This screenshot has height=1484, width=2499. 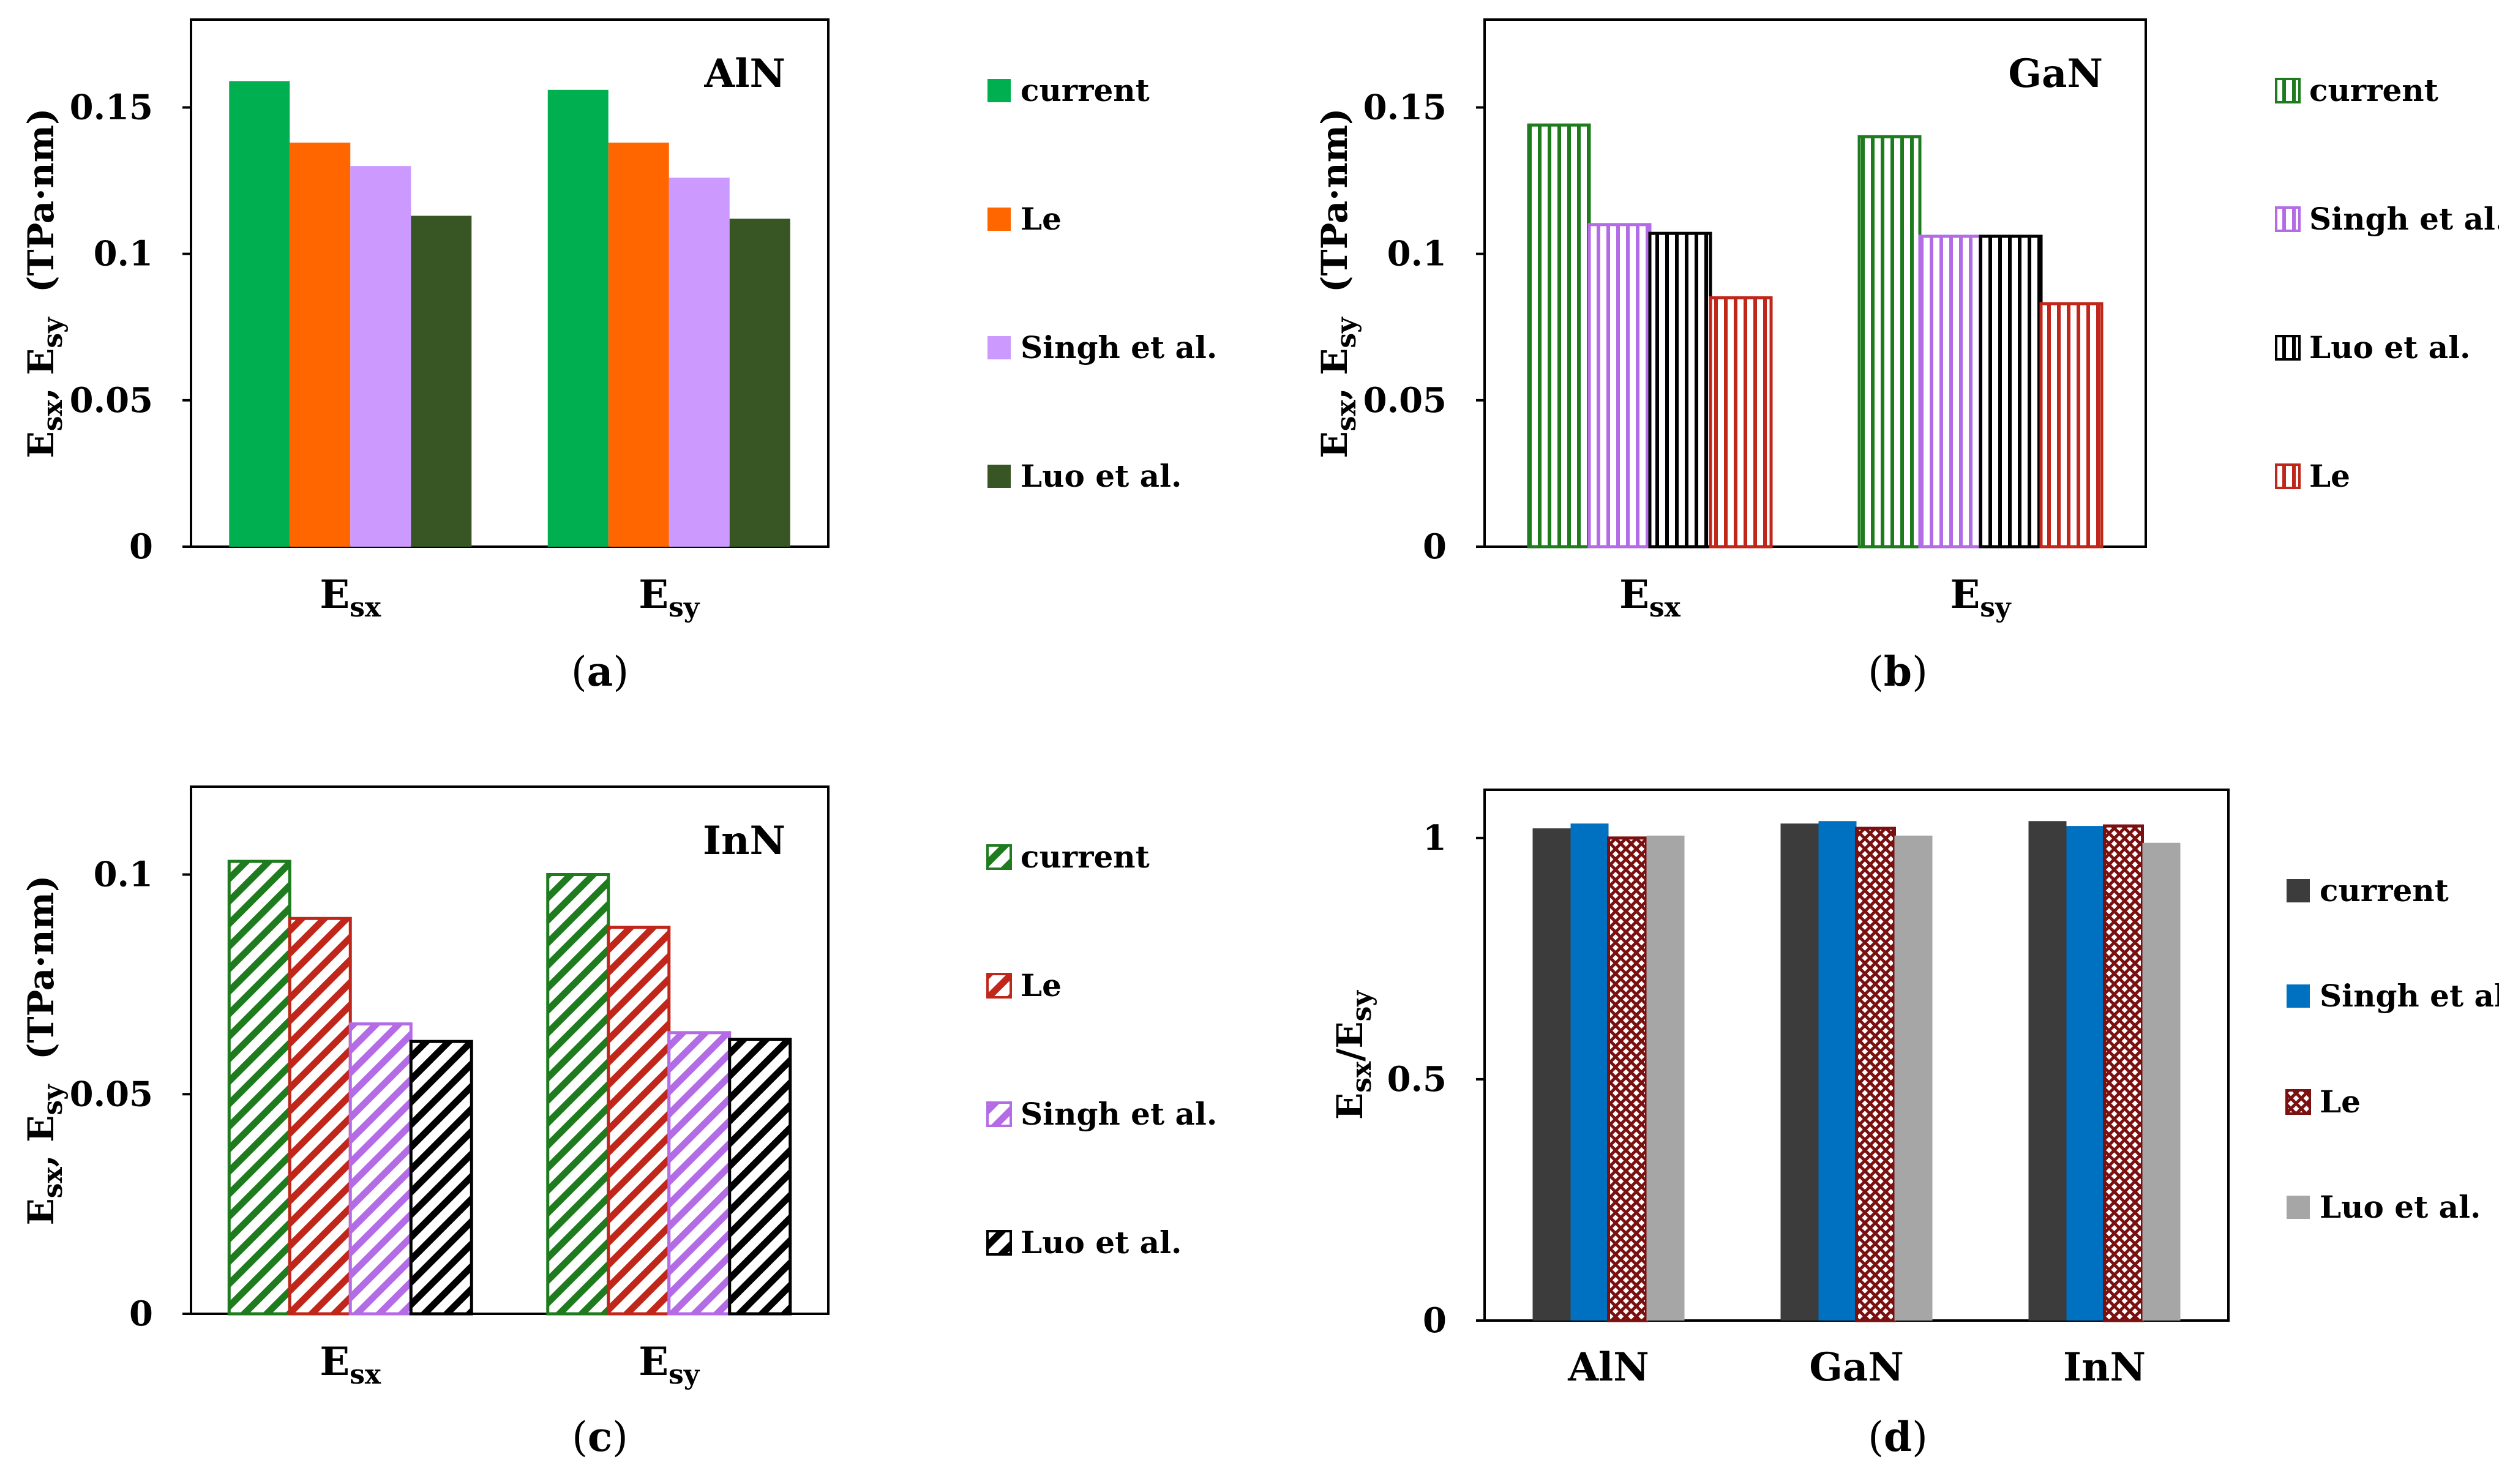 I want to click on panel-title: AlN, so click(x=745, y=74).